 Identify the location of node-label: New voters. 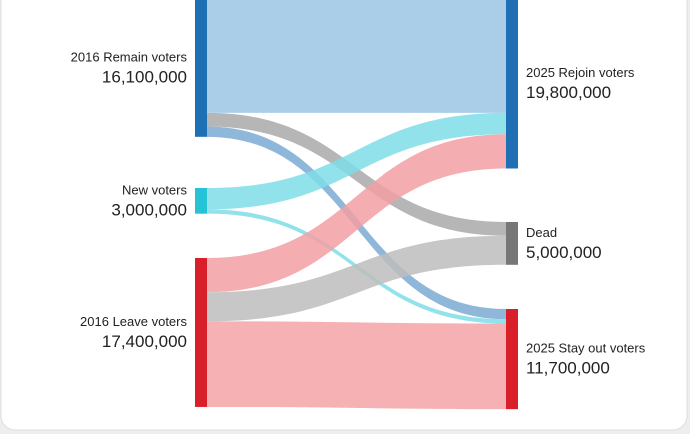
(155, 189).